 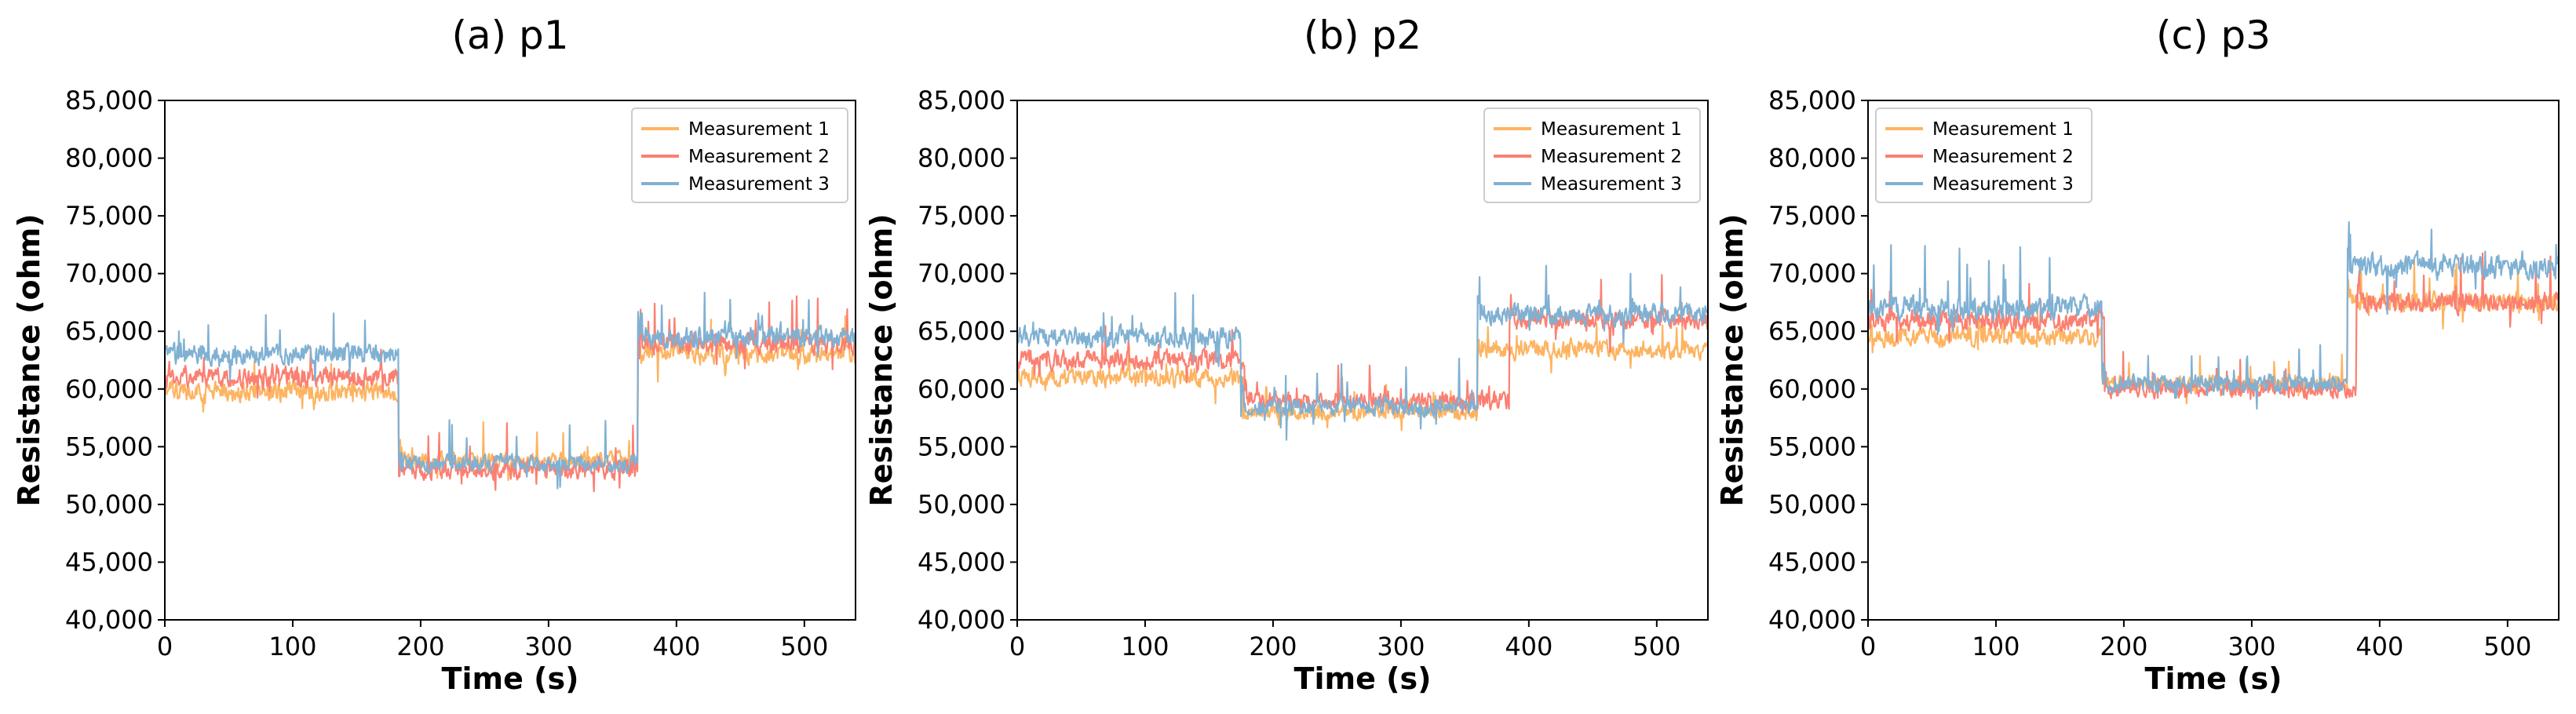 I want to click on chart-title: (a) p1, so click(x=509, y=35).